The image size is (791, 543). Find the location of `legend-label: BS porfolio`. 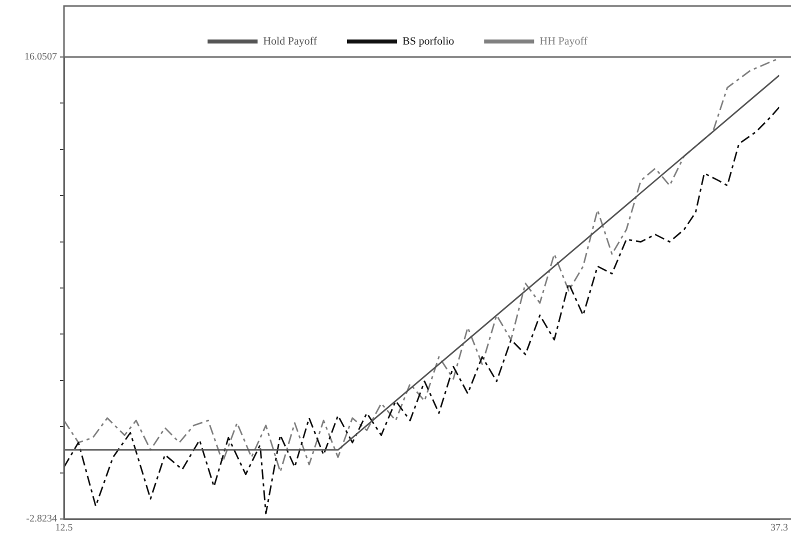

legend-label: BS porfolio is located at coordinates (428, 41).